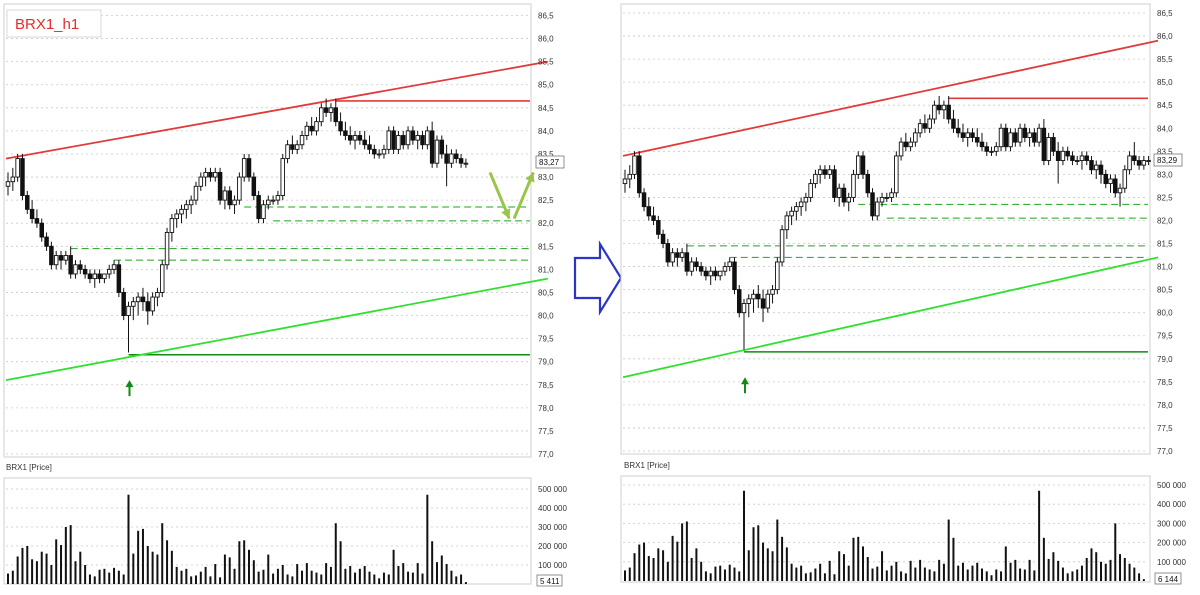 This screenshot has width=1200, height=595. Describe the element at coordinates (745, 385) in the screenshot. I see `right-up-arrow-icon` at that location.